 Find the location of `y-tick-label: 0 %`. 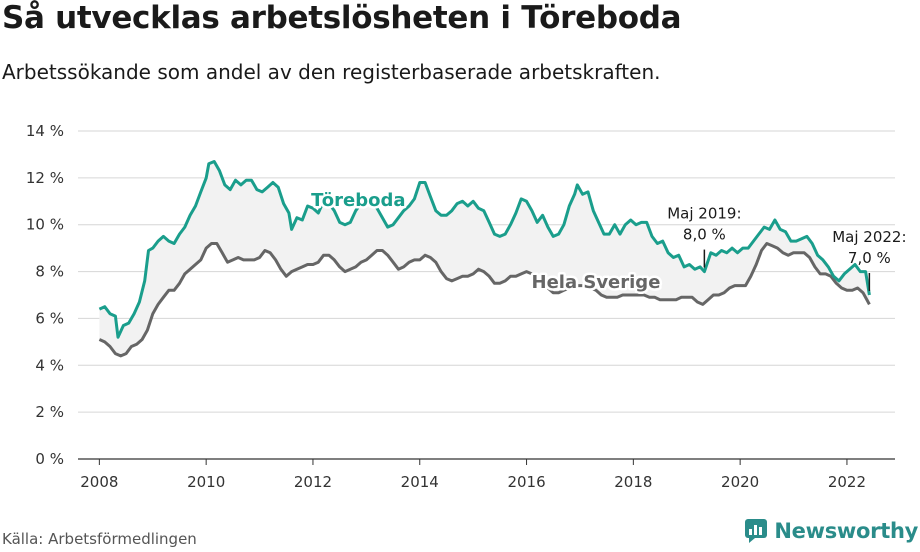

y-tick-label: 0 % is located at coordinates (49, 459).